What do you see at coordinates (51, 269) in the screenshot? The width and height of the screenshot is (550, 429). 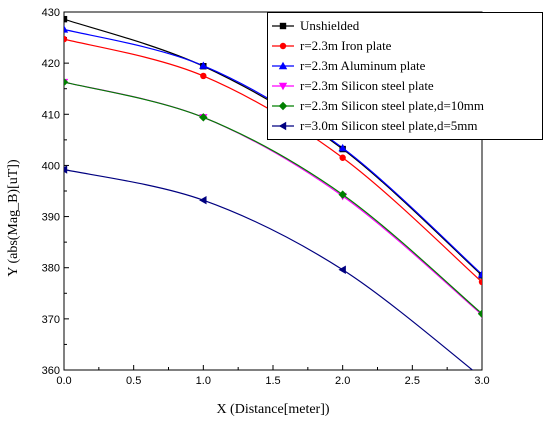 I see `y-tick-label: 380` at bounding box center [51, 269].